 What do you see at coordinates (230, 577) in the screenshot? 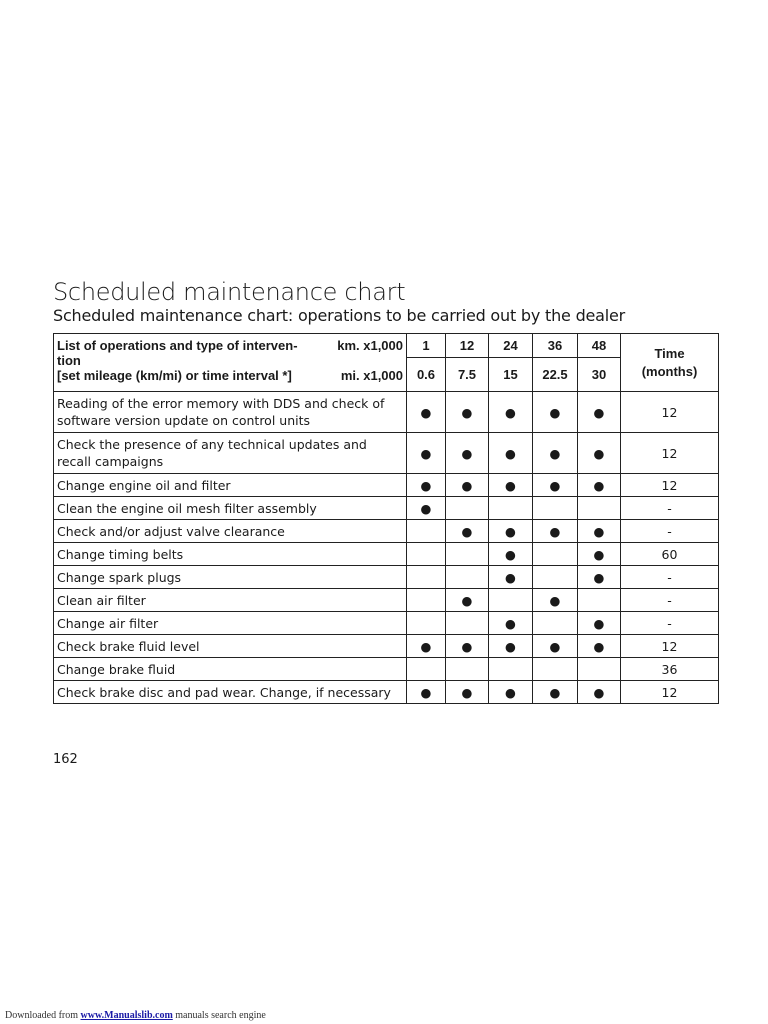
I see `operation-cell: Change spark plugs` at bounding box center [230, 577].